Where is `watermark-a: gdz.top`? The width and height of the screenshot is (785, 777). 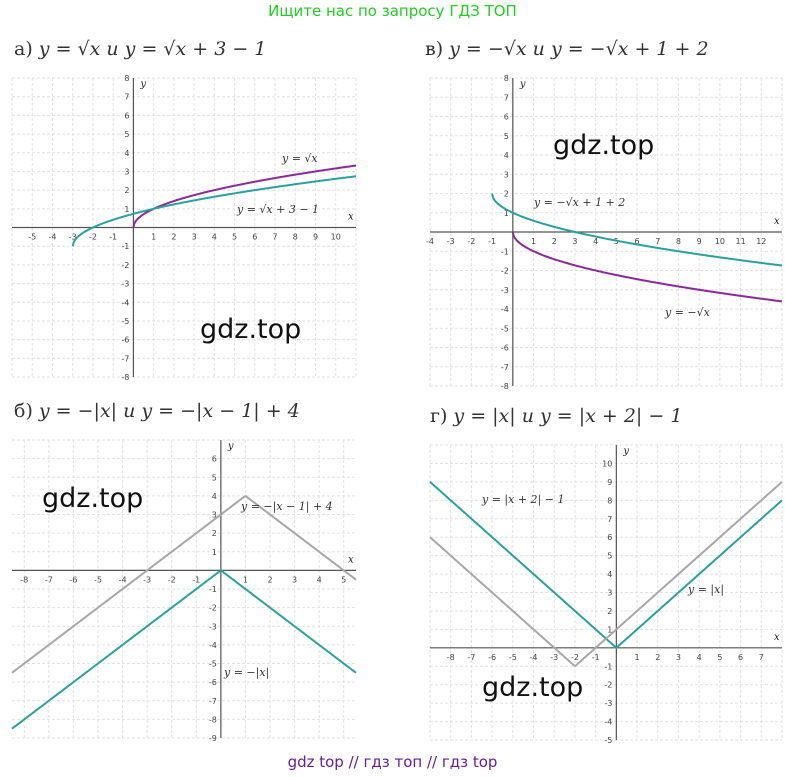 watermark-a: gdz.top is located at coordinates (251, 329).